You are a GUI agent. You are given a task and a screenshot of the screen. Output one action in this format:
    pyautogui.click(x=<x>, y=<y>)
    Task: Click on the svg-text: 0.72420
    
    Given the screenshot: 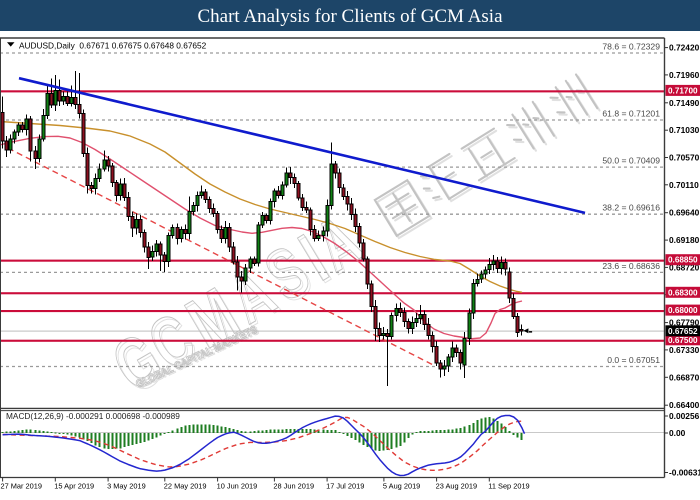 What is the action you would take?
    pyautogui.click(x=684, y=48)
    